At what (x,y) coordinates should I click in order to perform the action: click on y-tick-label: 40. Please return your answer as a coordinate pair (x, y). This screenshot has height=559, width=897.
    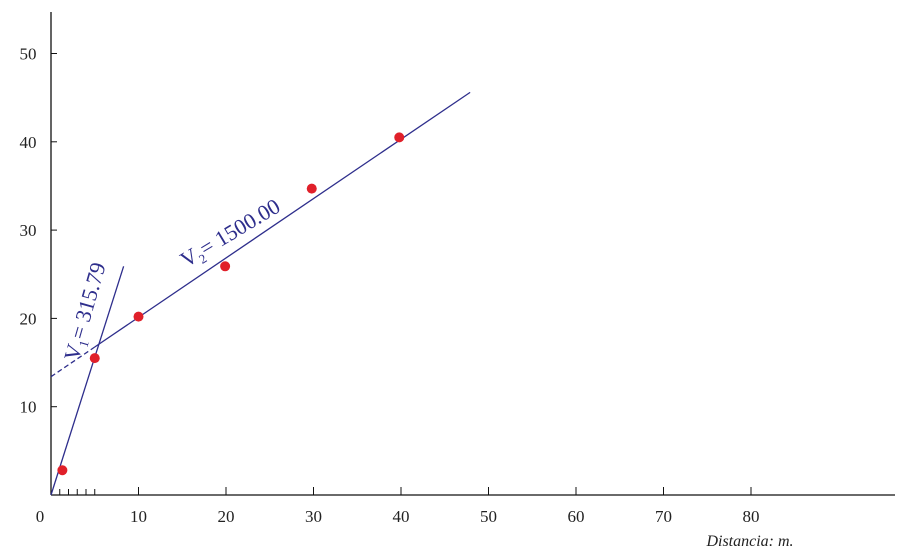
    Looking at the image, I should click on (28, 142).